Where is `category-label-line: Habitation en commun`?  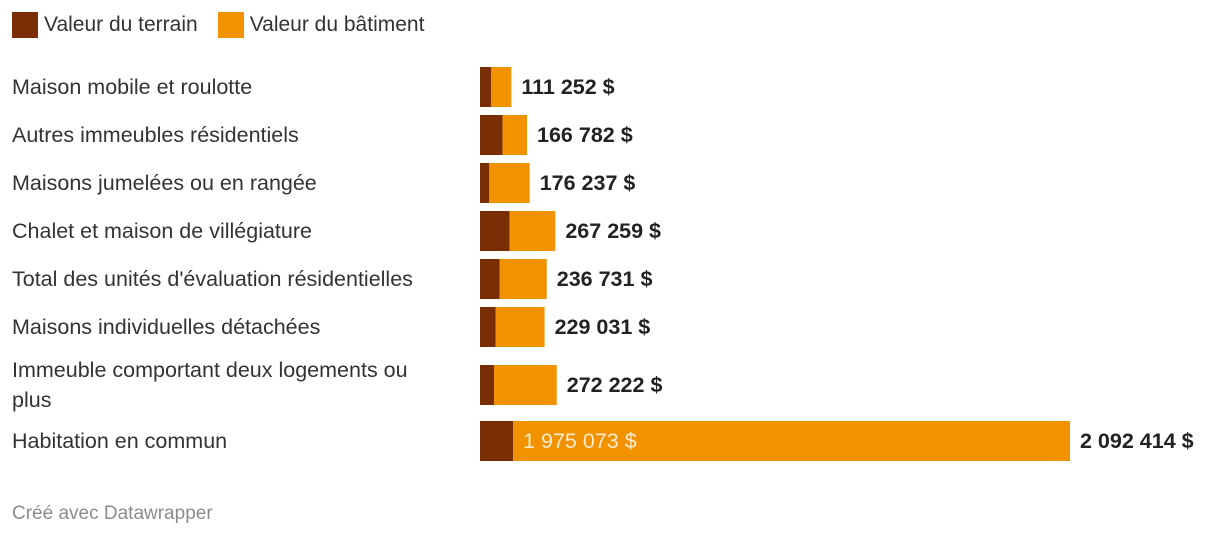
category-label-line: Habitation en commun is located at coordinates (119, 441).